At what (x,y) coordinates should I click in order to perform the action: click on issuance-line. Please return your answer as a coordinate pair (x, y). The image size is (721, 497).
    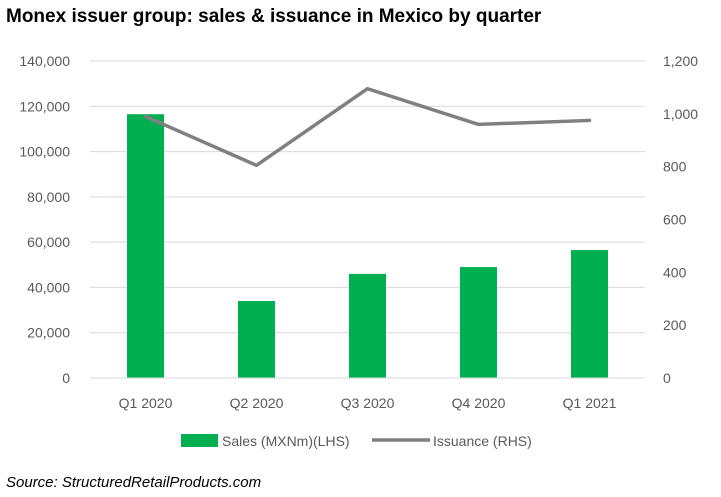
    Looking at the image, I should click on (367, 127).